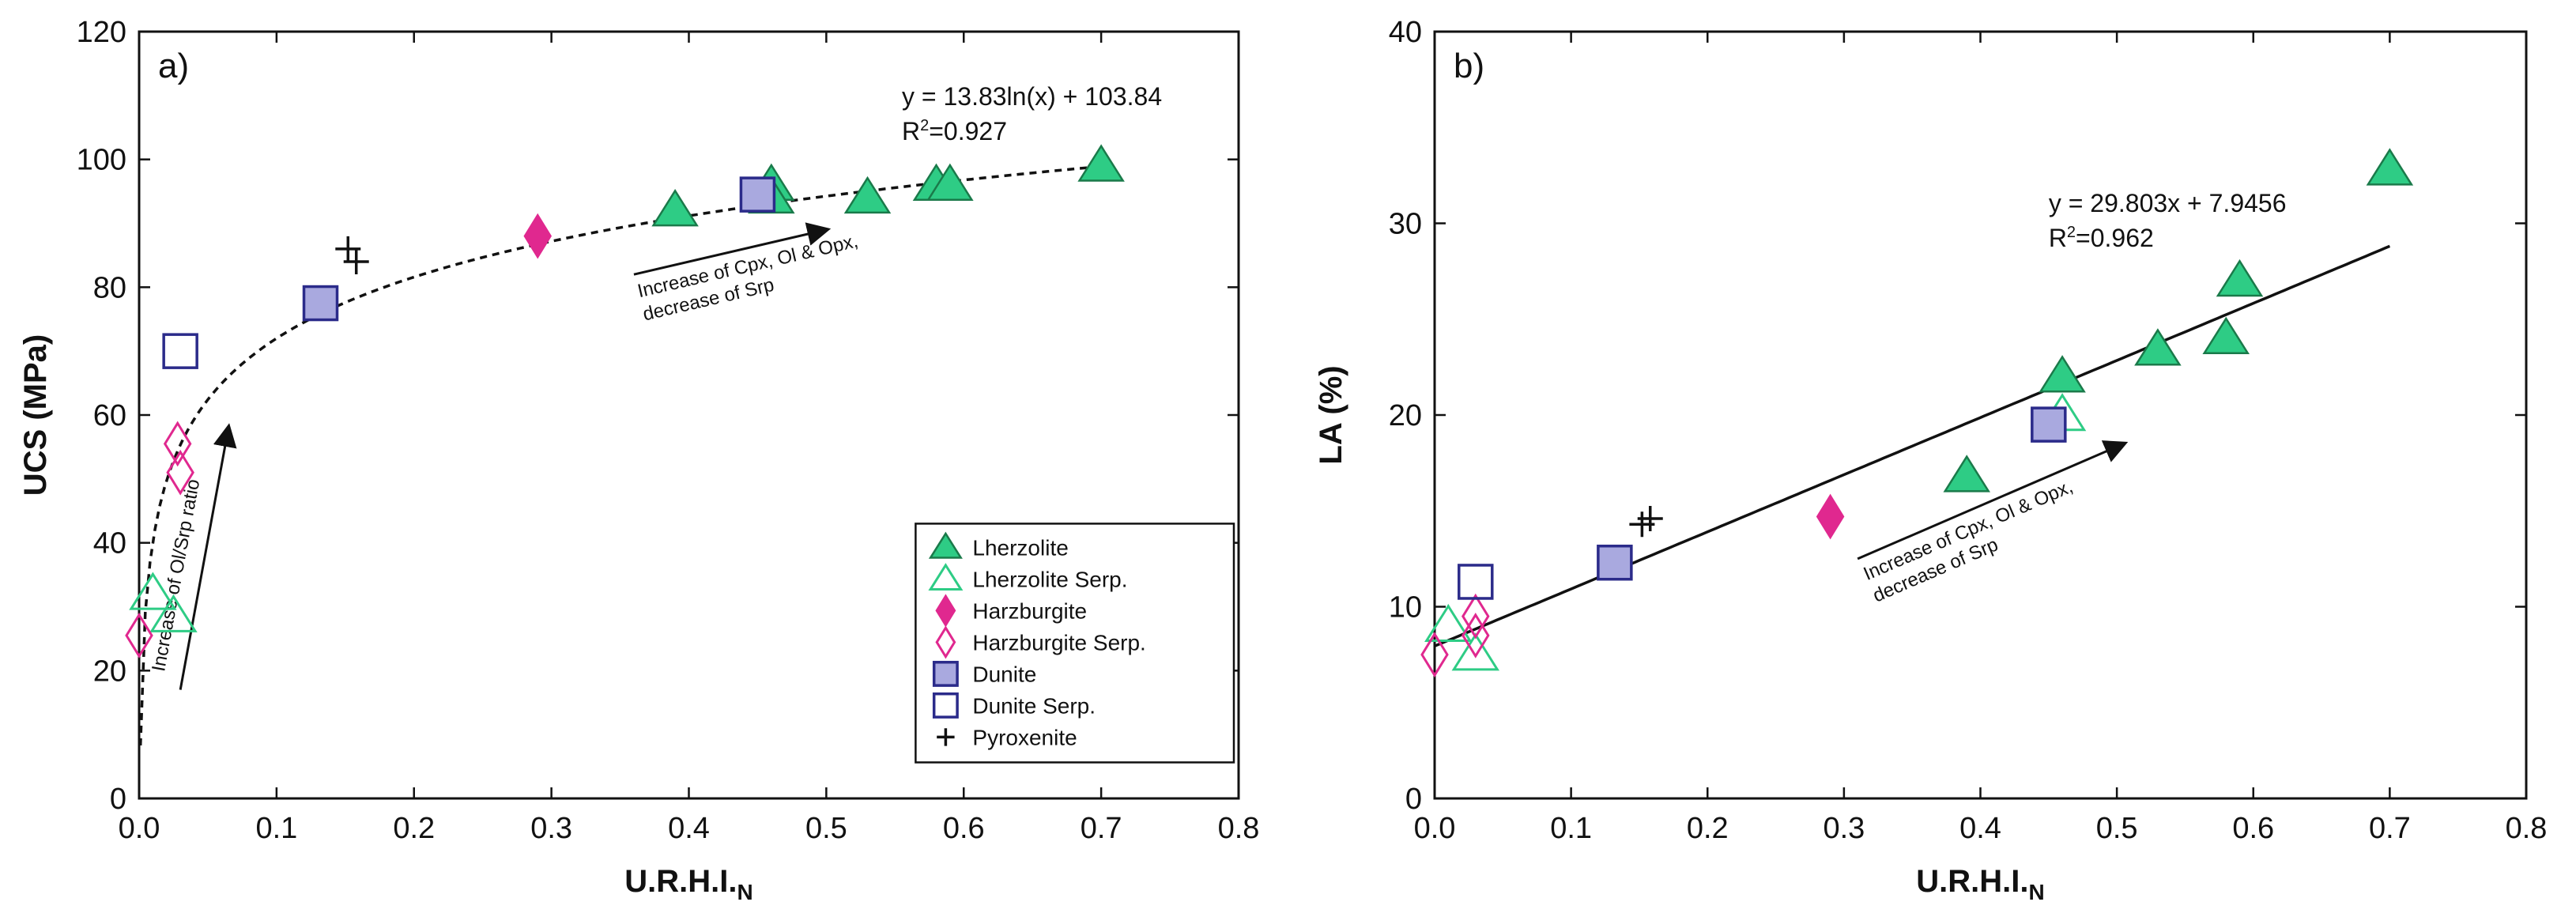  Describe the element at coordinates (102, 160) in the screenshot. I see `y-tick-label: 100` at that location.